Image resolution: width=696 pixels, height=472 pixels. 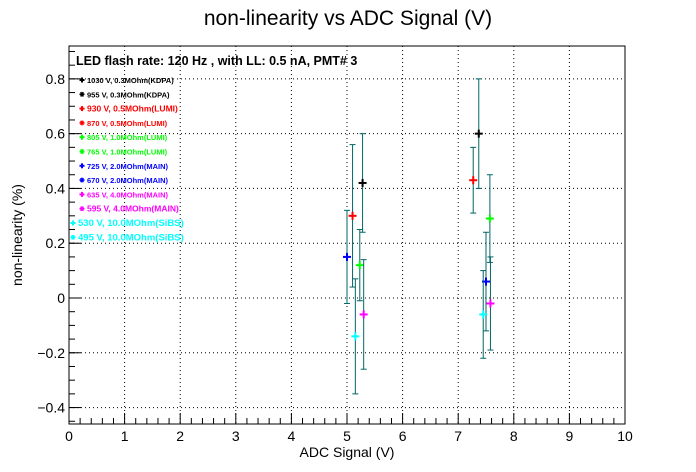 I want to click on x-tick-label: 10, so click(x=625, y=436).